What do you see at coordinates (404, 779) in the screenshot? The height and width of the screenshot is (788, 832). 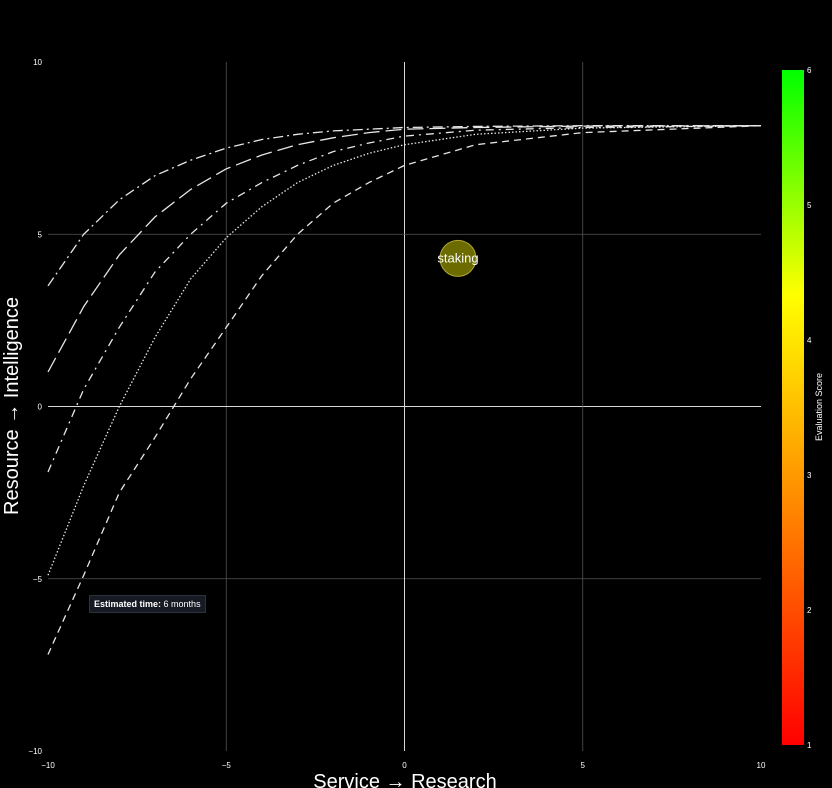 I see `x-axis-title: Service → Research` at bounding box center [404, 779].